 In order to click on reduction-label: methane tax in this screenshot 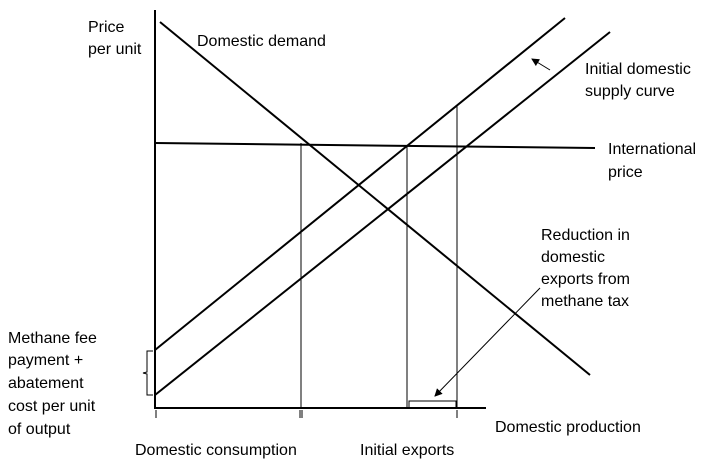, I will do `click(585, 301)`.